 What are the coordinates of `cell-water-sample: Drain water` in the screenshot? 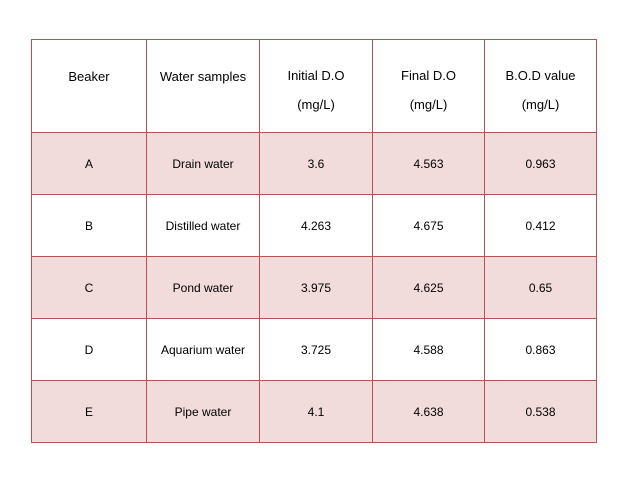 It's located at (203, 163).